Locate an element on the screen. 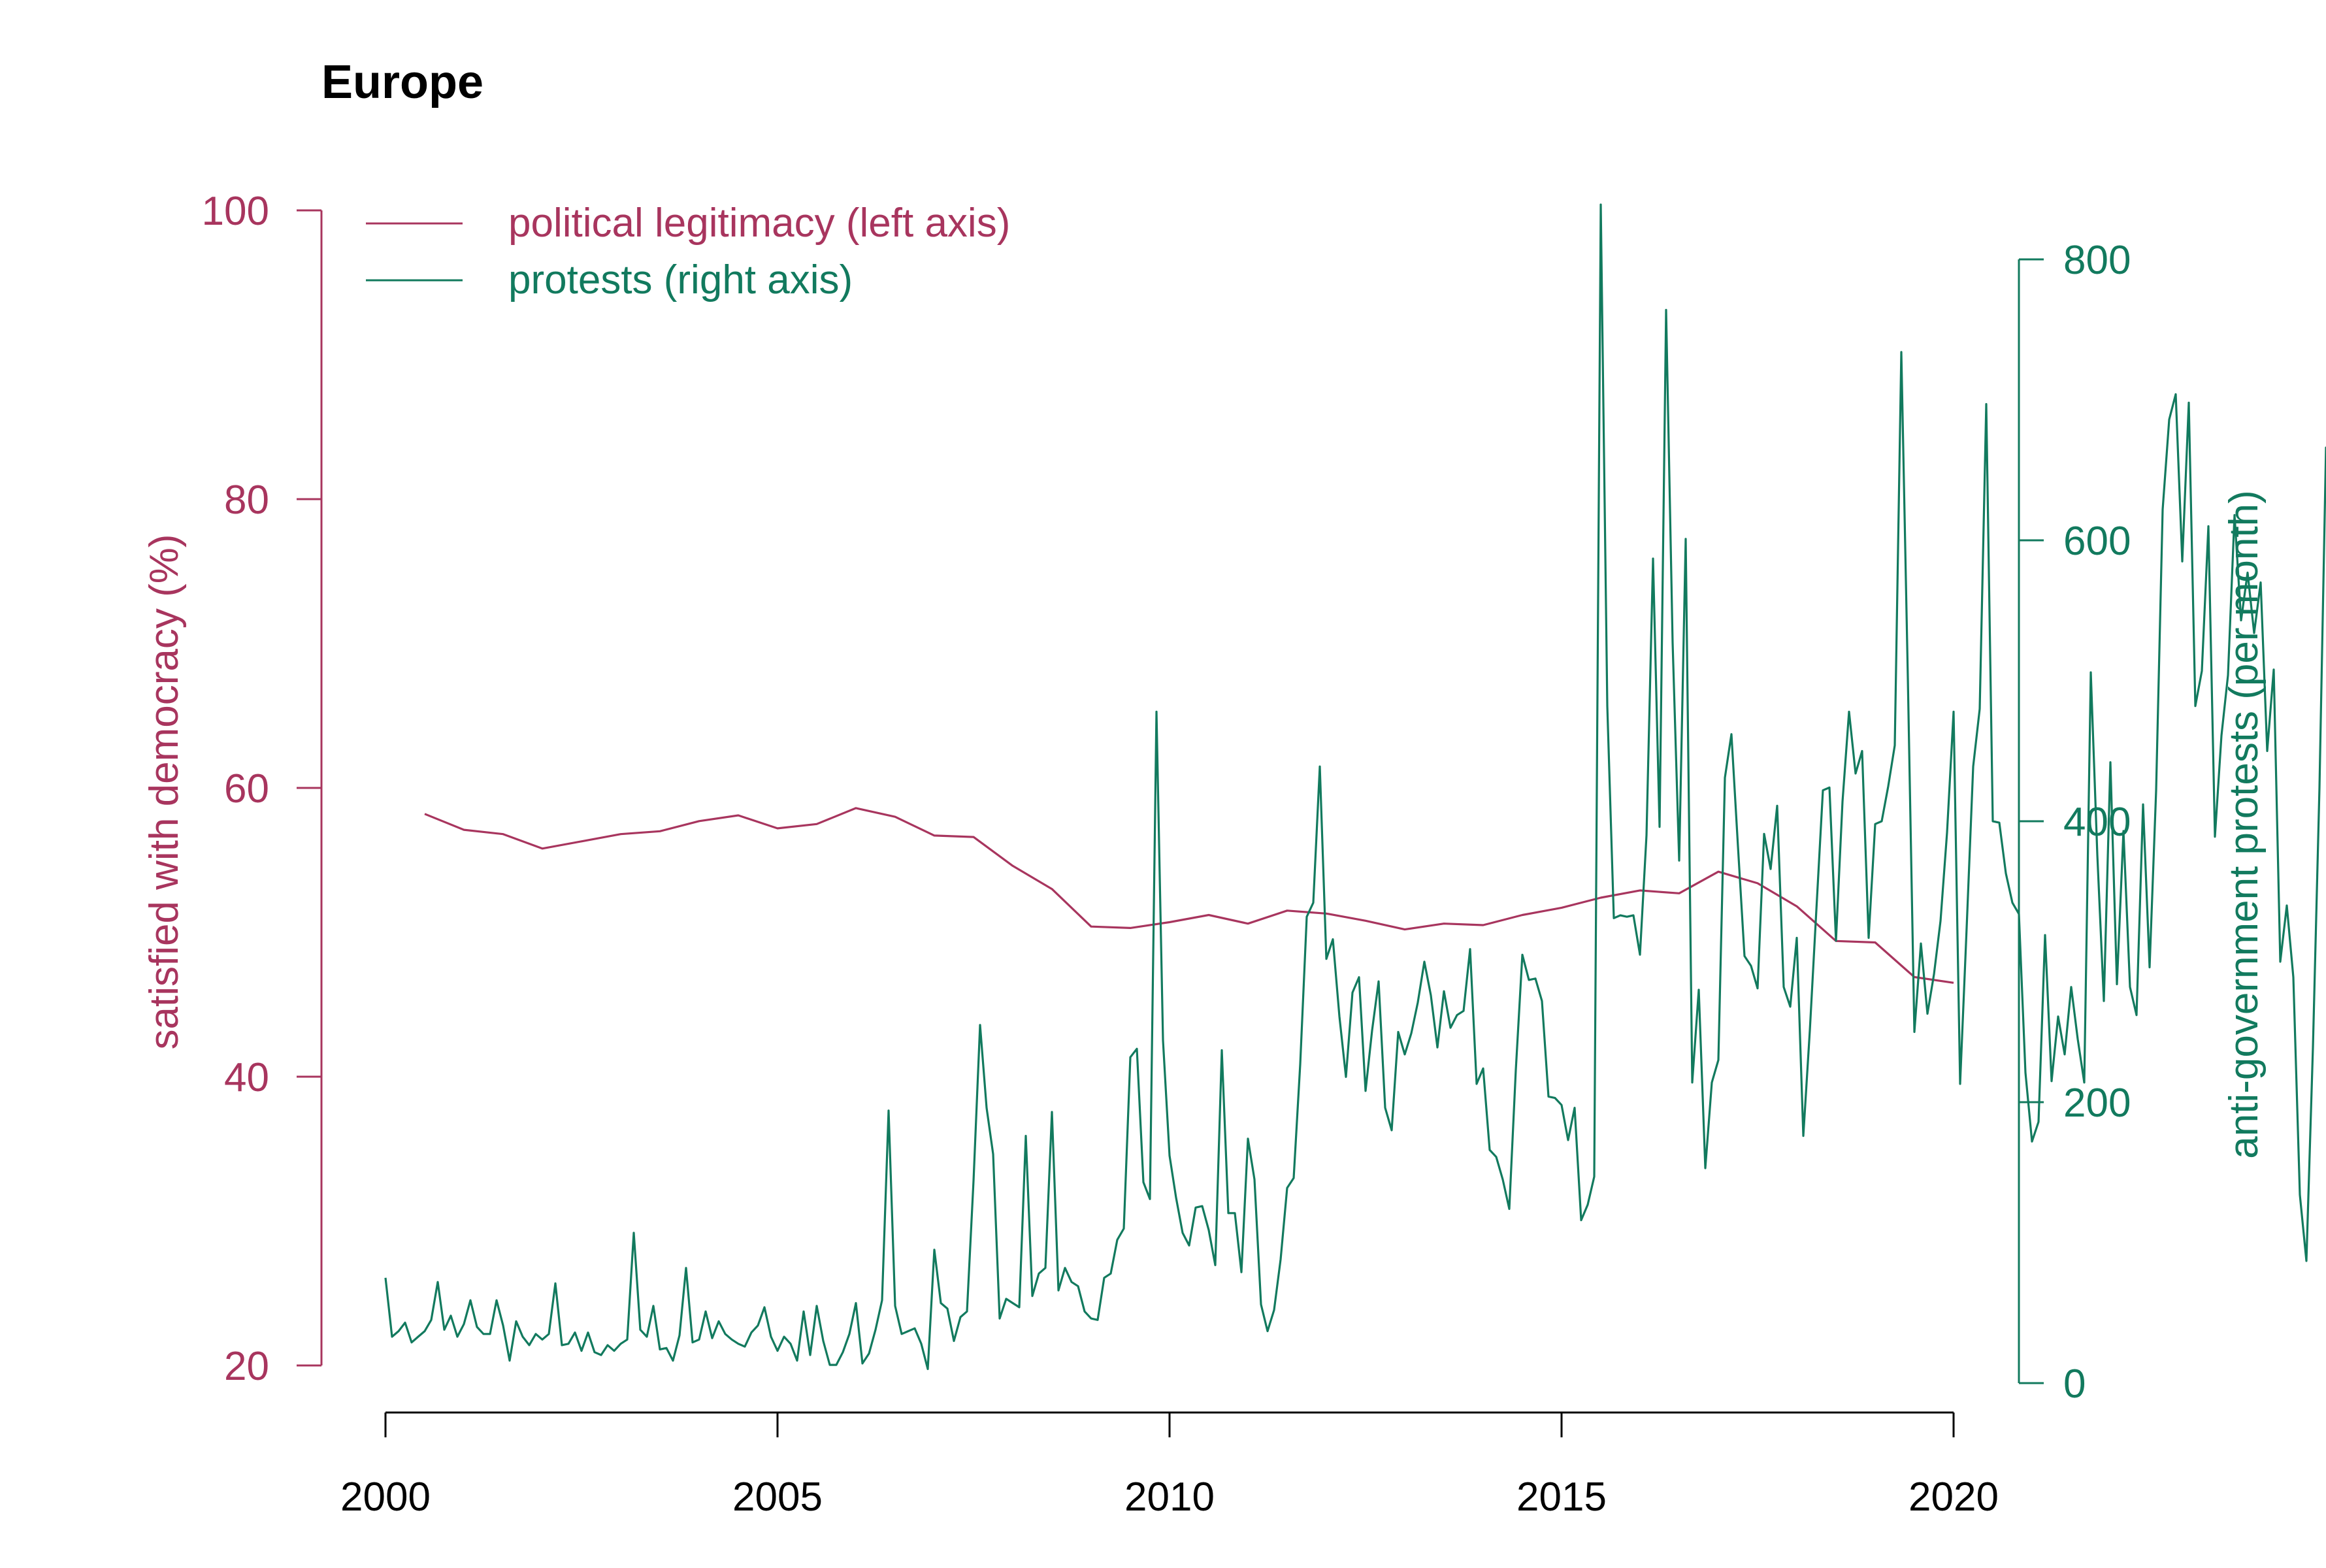 The image size is (2326, 1568). series-line-political-legitimacy is located at coordinates (1189, 895).